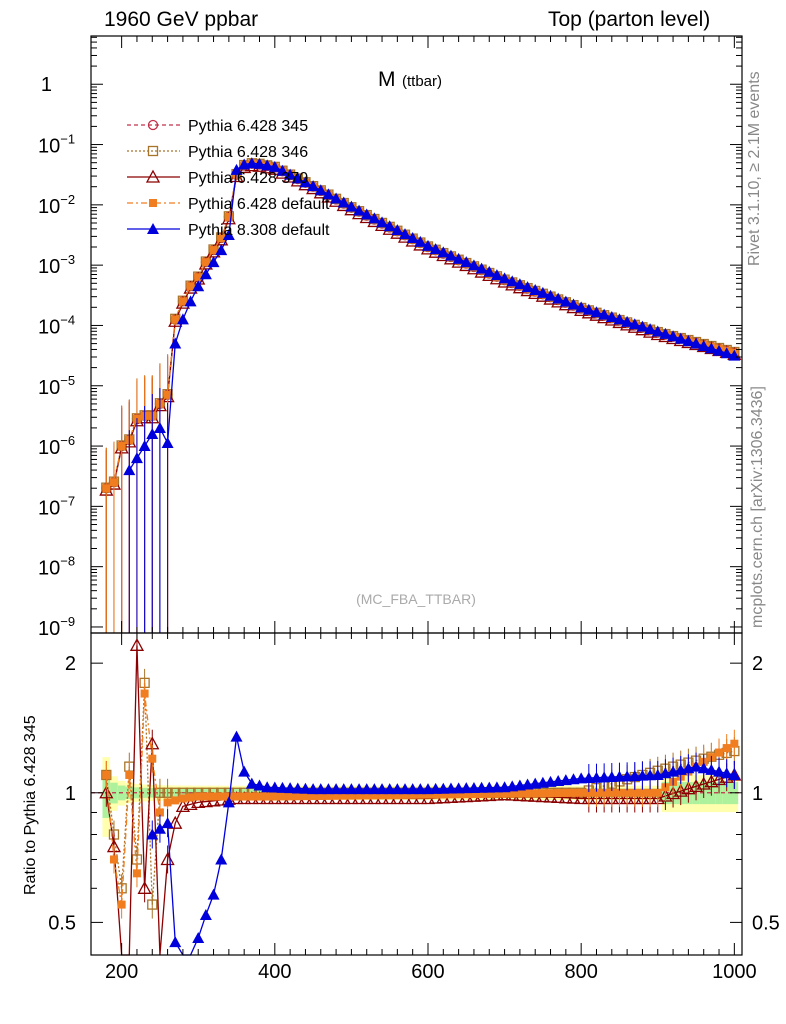 Image resolution: width=786 pixels, height=1024 pixels. What do you see at coordinates (56, 627) in the screenshot?
I see `y-tick-label: 10⁻⁹` at bounding box center [56, 627].